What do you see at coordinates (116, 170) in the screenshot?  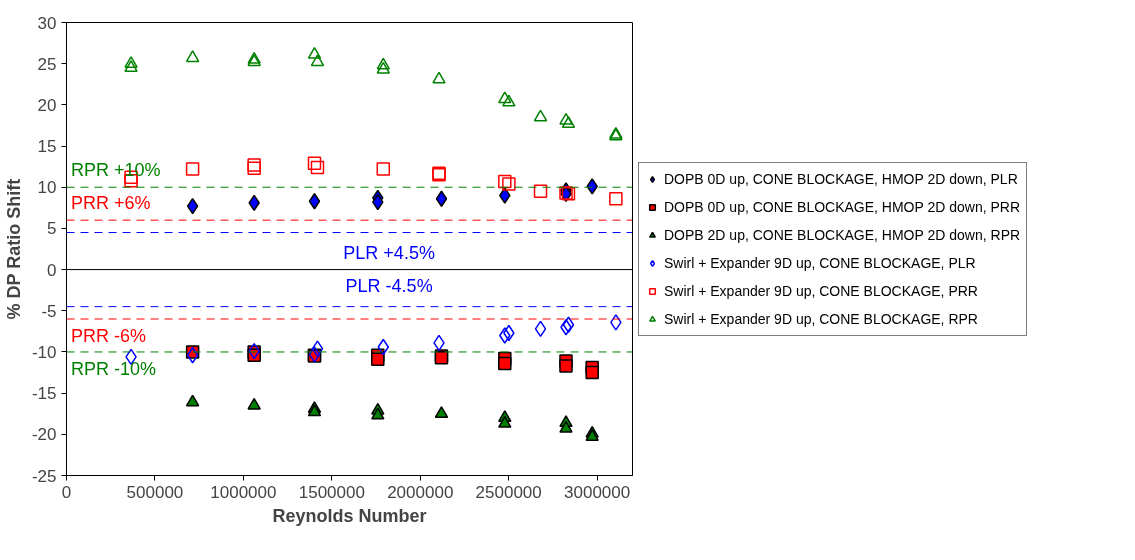 I see `ref-line-label: RPR +10%` at bounding box center [116, 170].